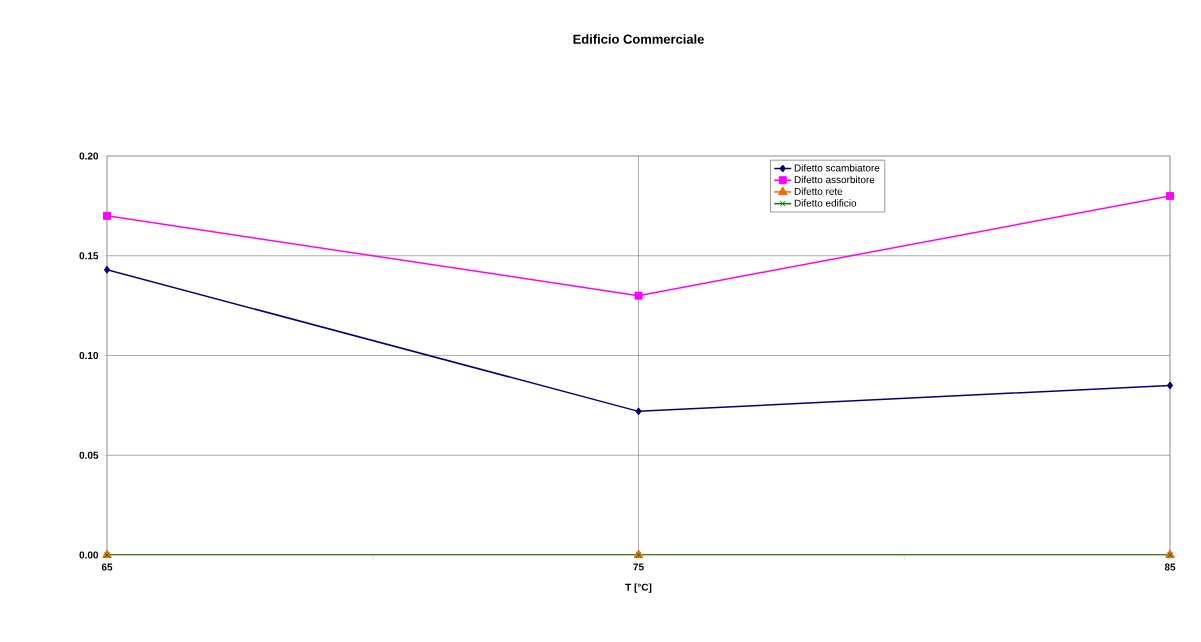 This screenshot has height=642, width=1201. What do you see at coordinates (89, 455) in the screenshot?
I see `y-tick-label: 0.05` at bounding box center [89, 455].